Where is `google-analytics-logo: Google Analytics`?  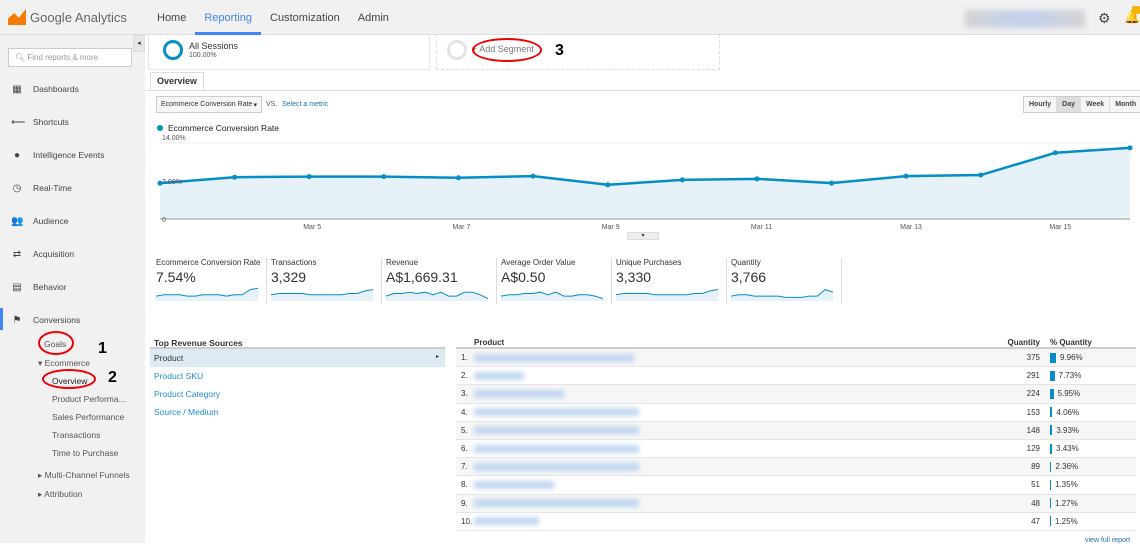 google-analytics-logo: Google Analytics is located at coordinates (67, 17).